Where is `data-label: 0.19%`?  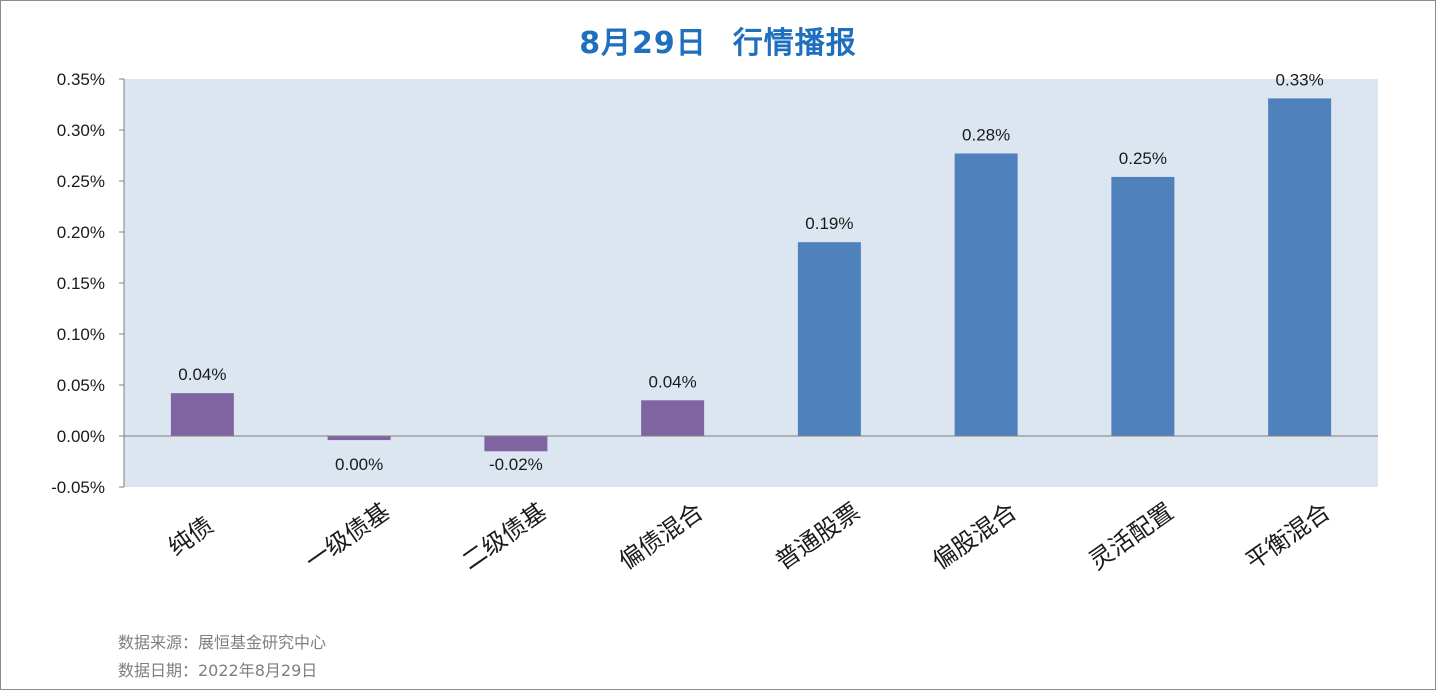
data-label: 0.19% is located at coordinates (829, 223).